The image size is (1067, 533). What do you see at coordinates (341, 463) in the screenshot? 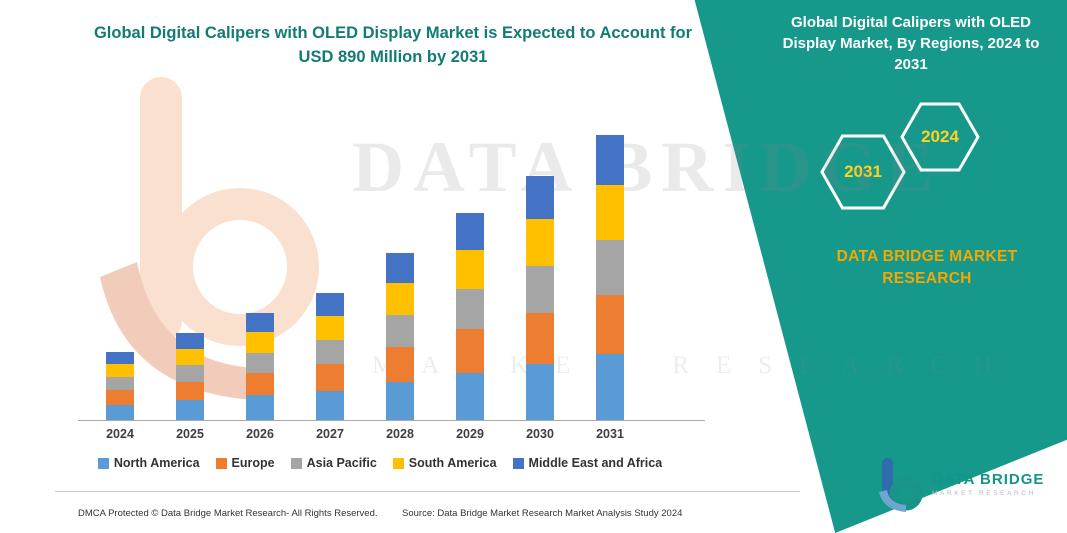
I see `legend-label: Asia Pacific` at bounding box center [341, 463].